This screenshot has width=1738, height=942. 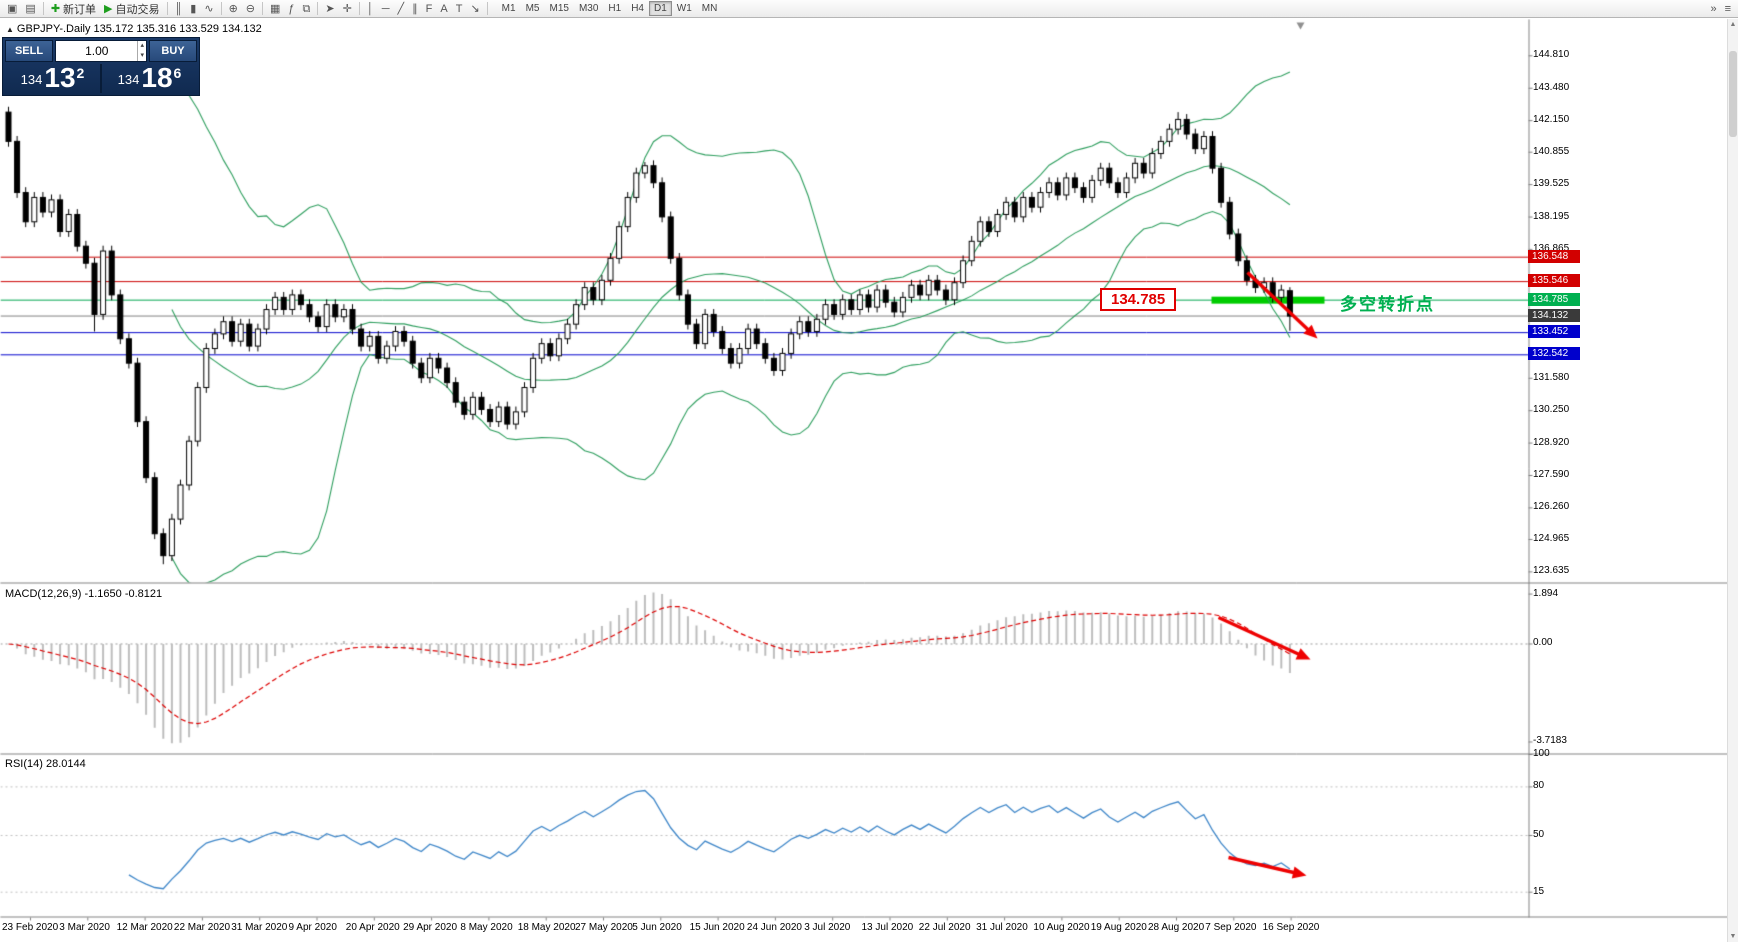 I want to click on time-axis-label: 3 Jul 2020, so click(x=827, y=927).